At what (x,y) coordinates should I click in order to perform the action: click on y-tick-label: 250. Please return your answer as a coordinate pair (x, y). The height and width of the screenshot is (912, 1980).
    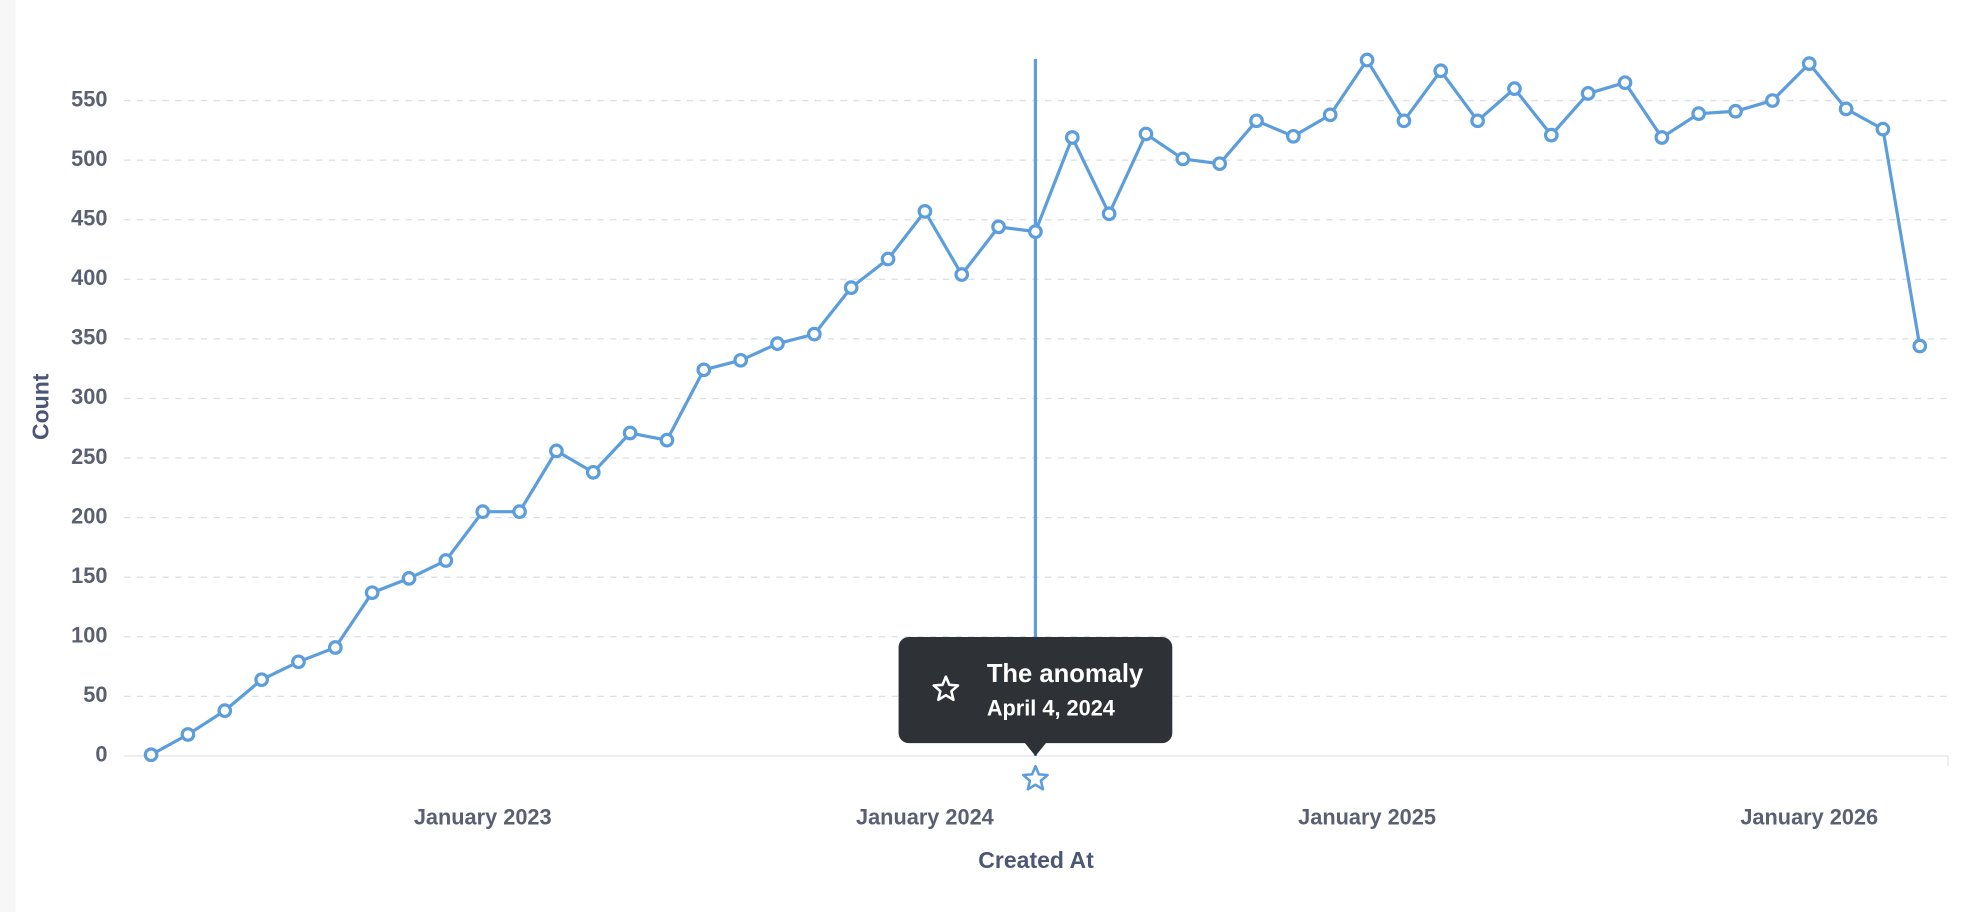
    Looking at the image, I should click on (89, 456).